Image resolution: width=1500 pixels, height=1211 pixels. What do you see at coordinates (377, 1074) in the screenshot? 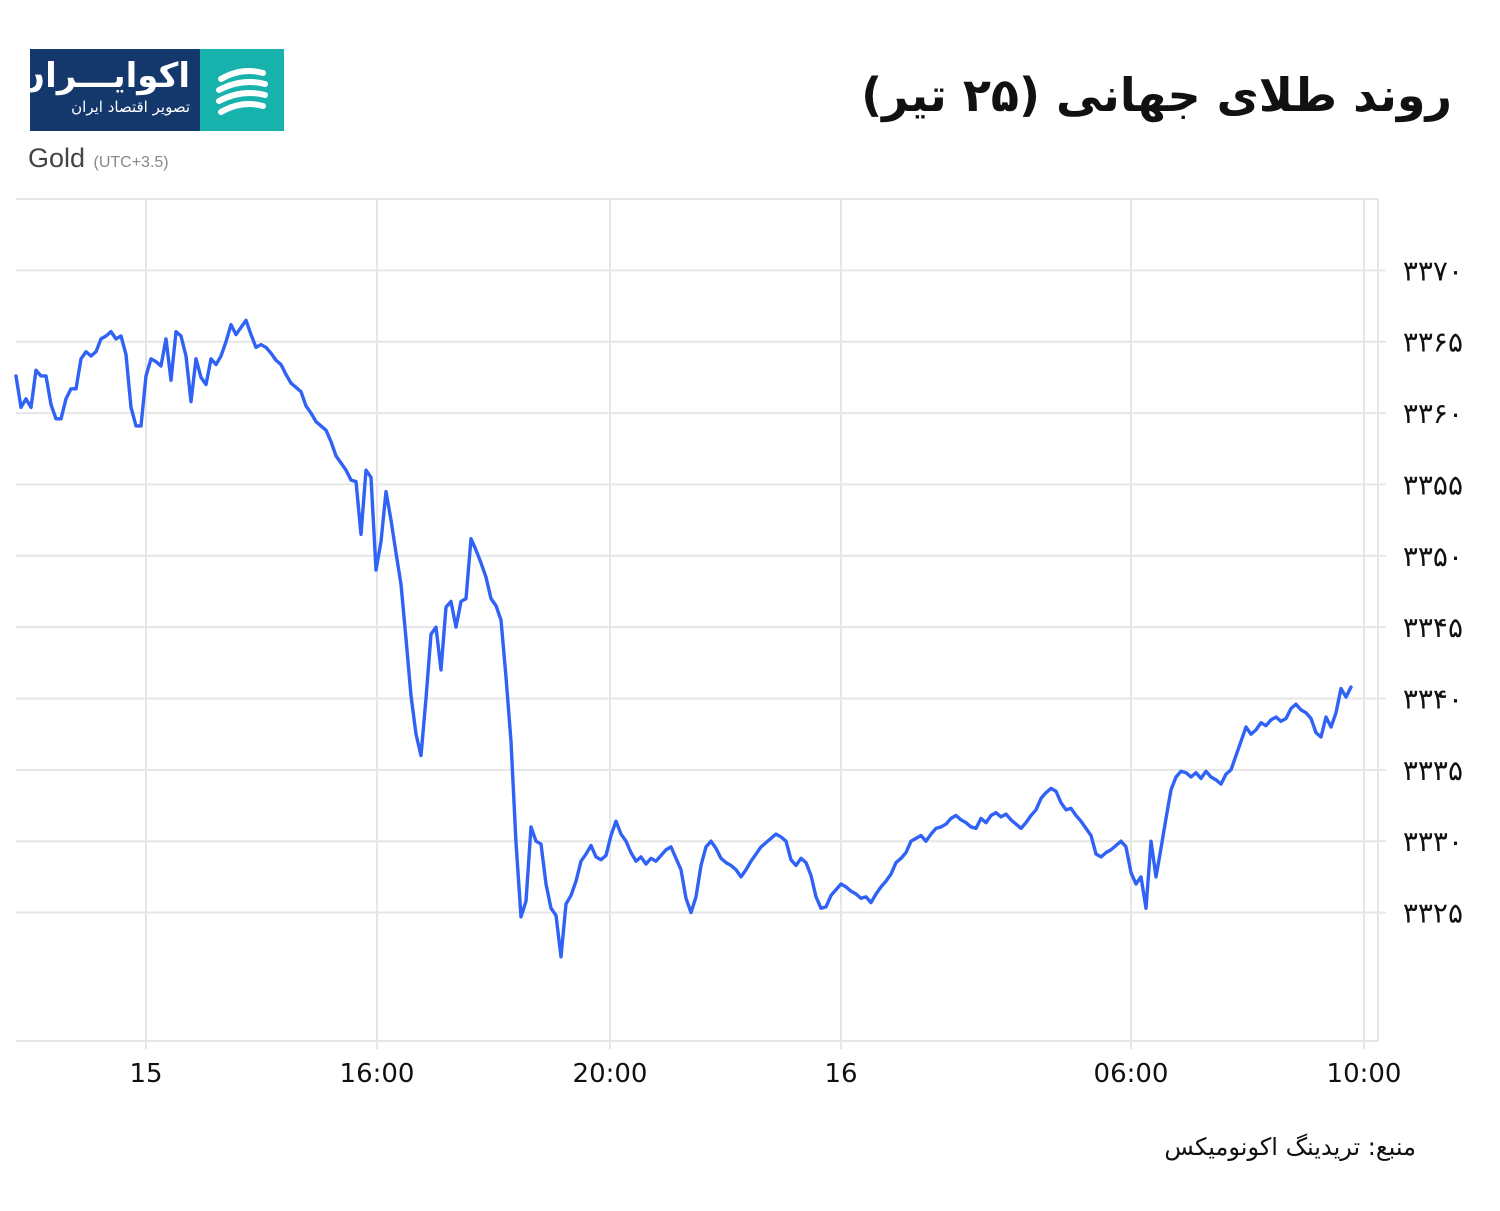
I see `x-tick-label: 16:00` at bounding box center [377, 1074].